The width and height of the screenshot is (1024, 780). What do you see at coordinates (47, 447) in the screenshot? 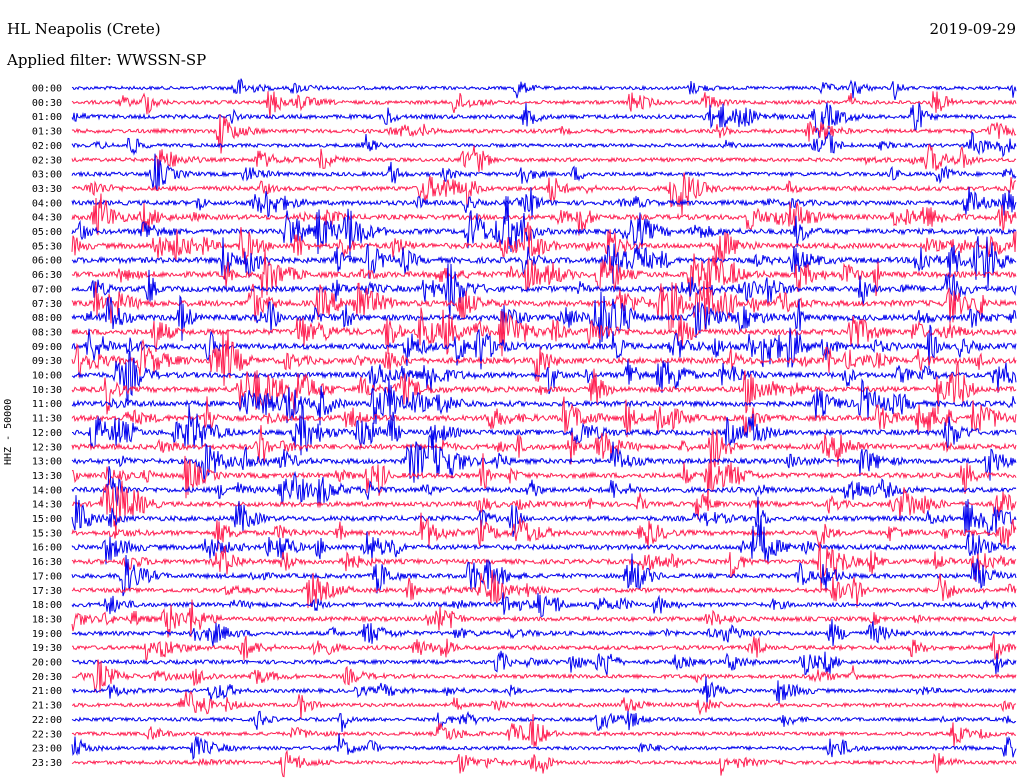
I see `row-time-label: 12:30` at bounding box center [47, 447].